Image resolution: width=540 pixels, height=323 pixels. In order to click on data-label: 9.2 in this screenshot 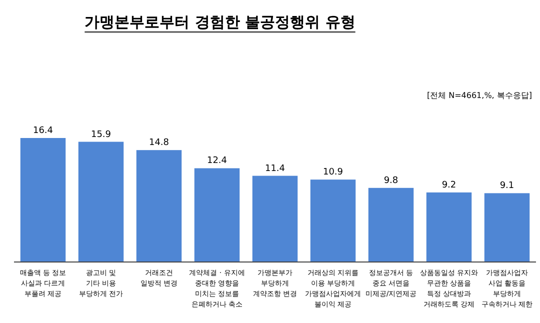, I will do `click(449, 185)`.